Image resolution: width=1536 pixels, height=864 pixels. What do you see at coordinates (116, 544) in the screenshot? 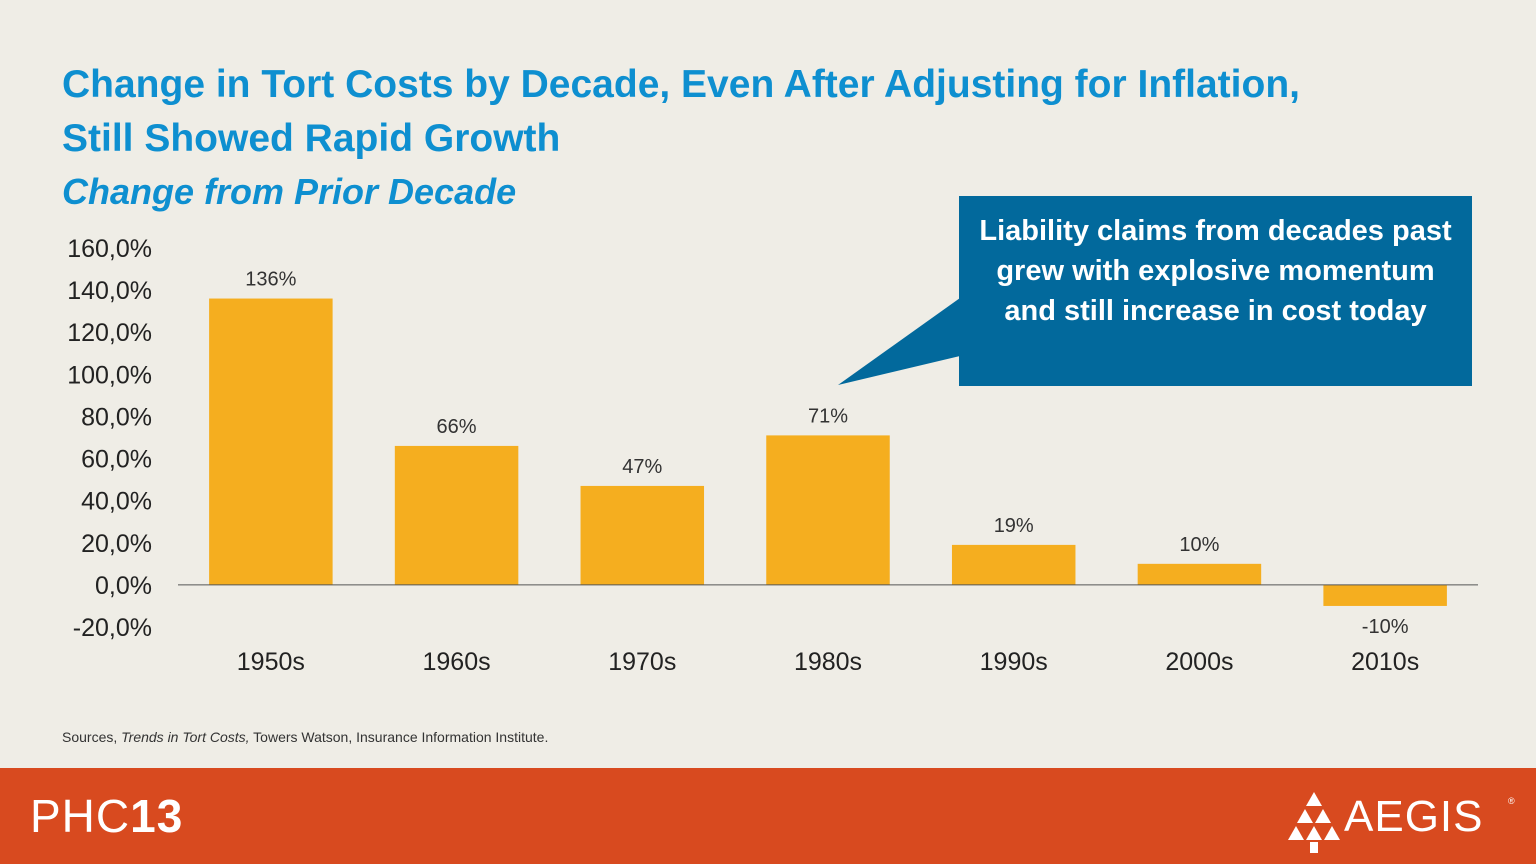
I see `y-tick-label: 20,0%` at bounding box center [116, 544].